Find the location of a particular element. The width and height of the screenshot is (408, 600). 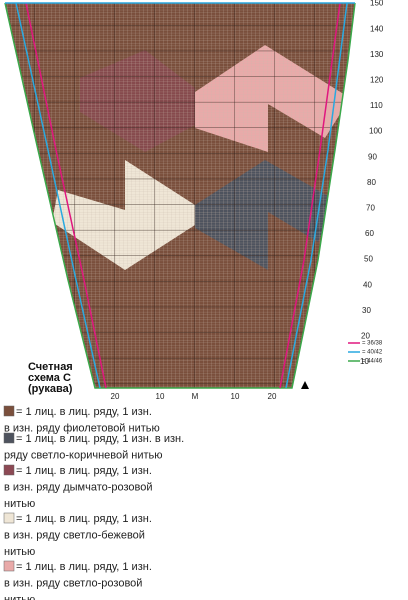

row-label: 140 is located at coordinates (377, 28).